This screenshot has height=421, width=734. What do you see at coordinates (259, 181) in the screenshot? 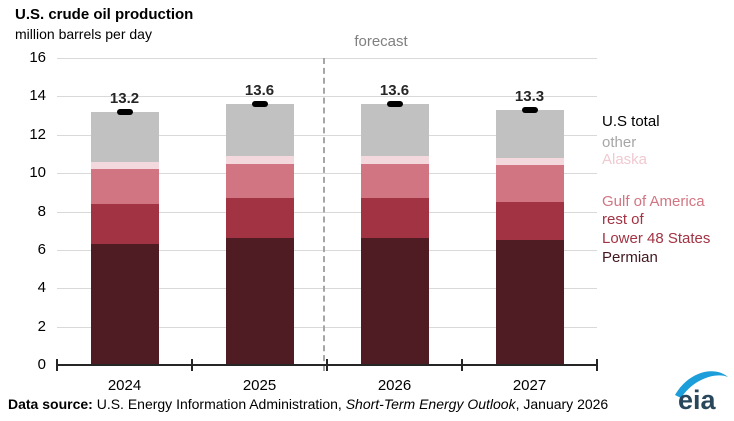
I see `bar-segment-gulf-of-america-2025` at bounding box center [259, 181].